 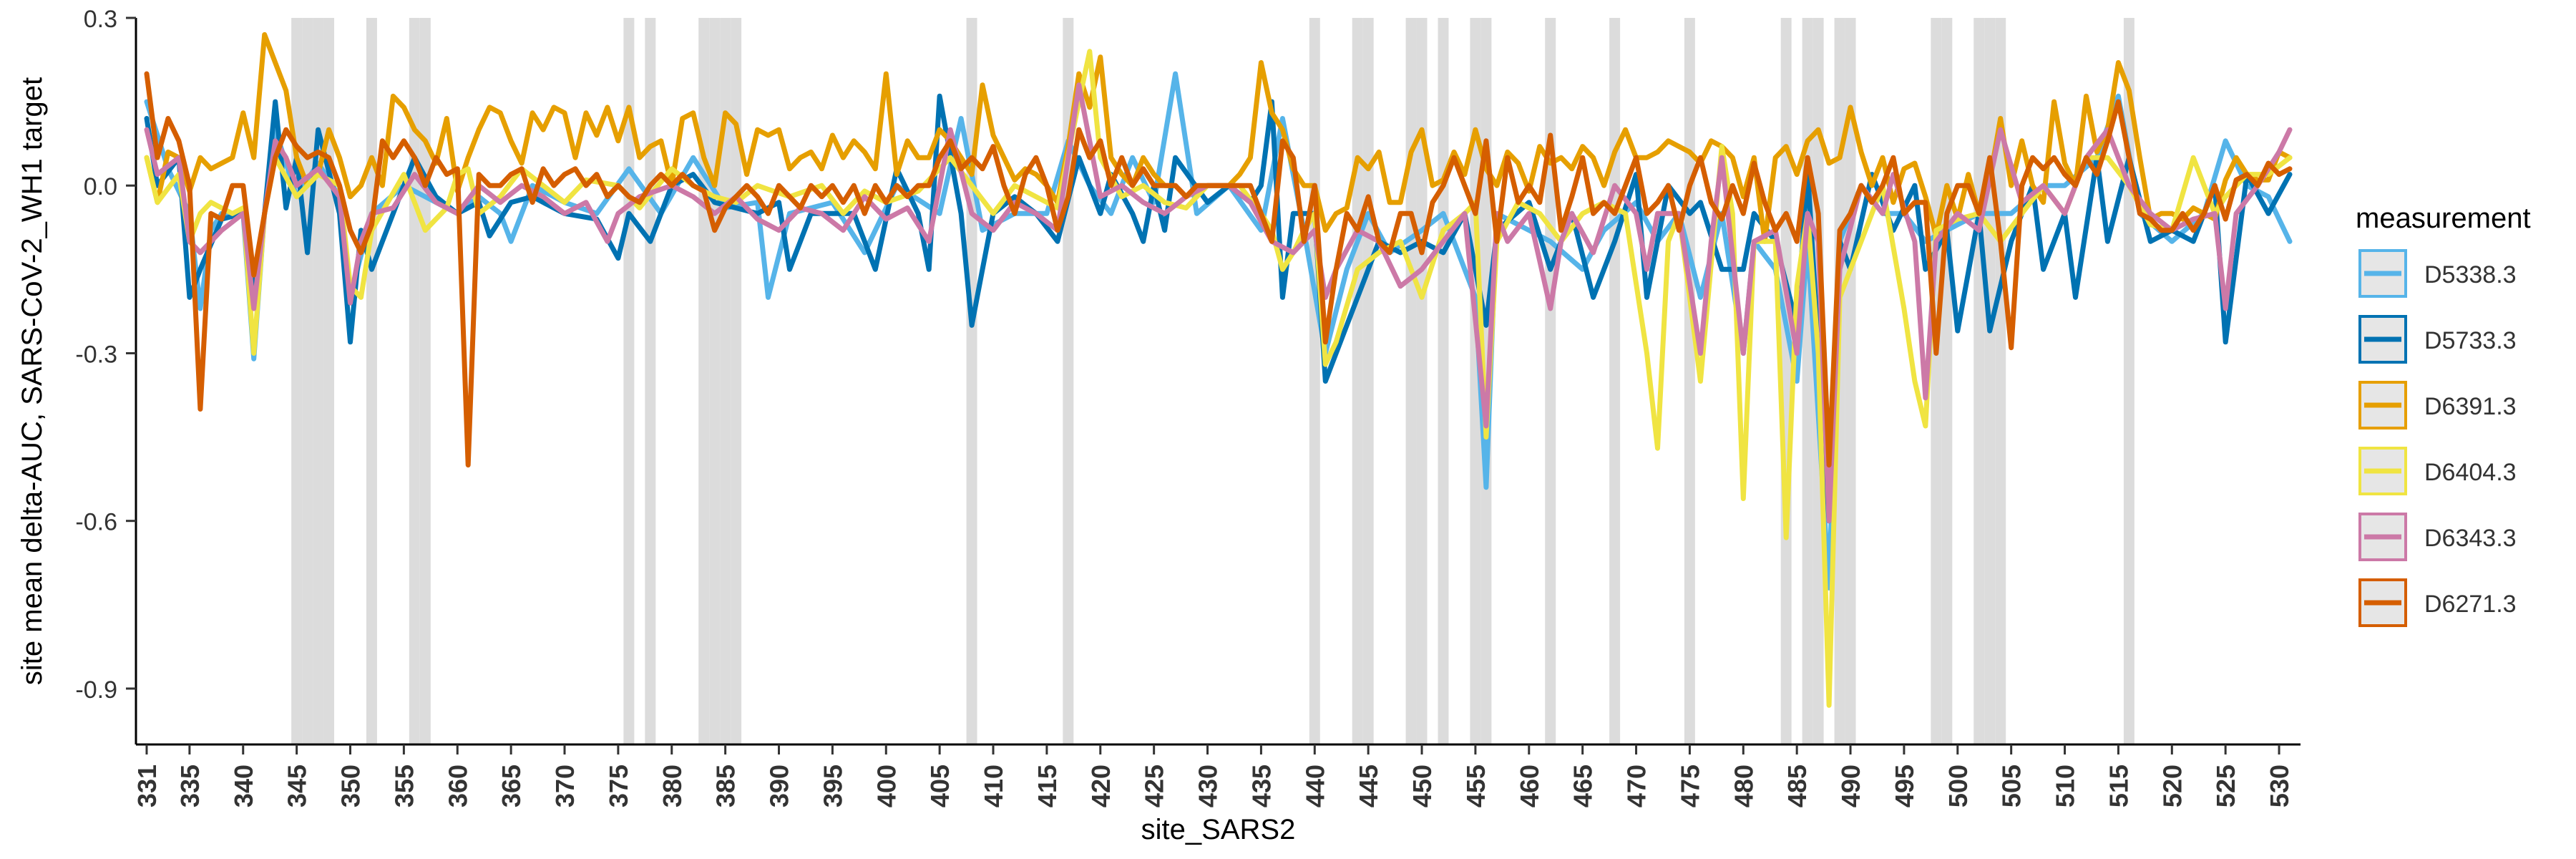 What do you see at coordinates (1154, 786) in the screenshot?
I see `x-tick-label: 425` at bounding box center [1154, 786].